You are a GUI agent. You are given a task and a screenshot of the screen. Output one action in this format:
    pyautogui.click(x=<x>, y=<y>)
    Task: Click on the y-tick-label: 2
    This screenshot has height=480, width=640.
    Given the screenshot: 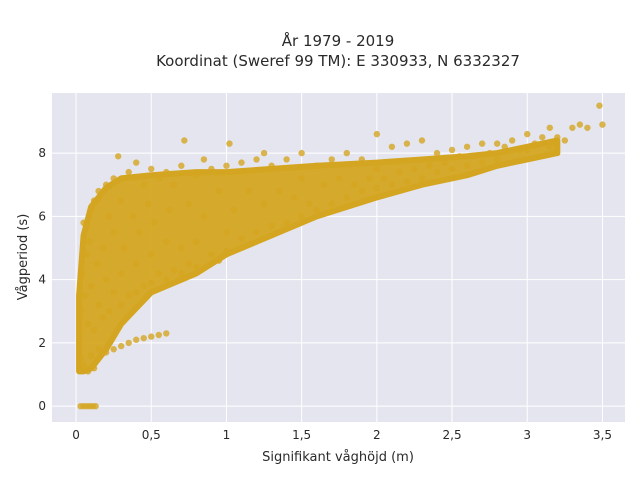 What is the action you would take?
    pyautogui.click(x=42, y=343)
    